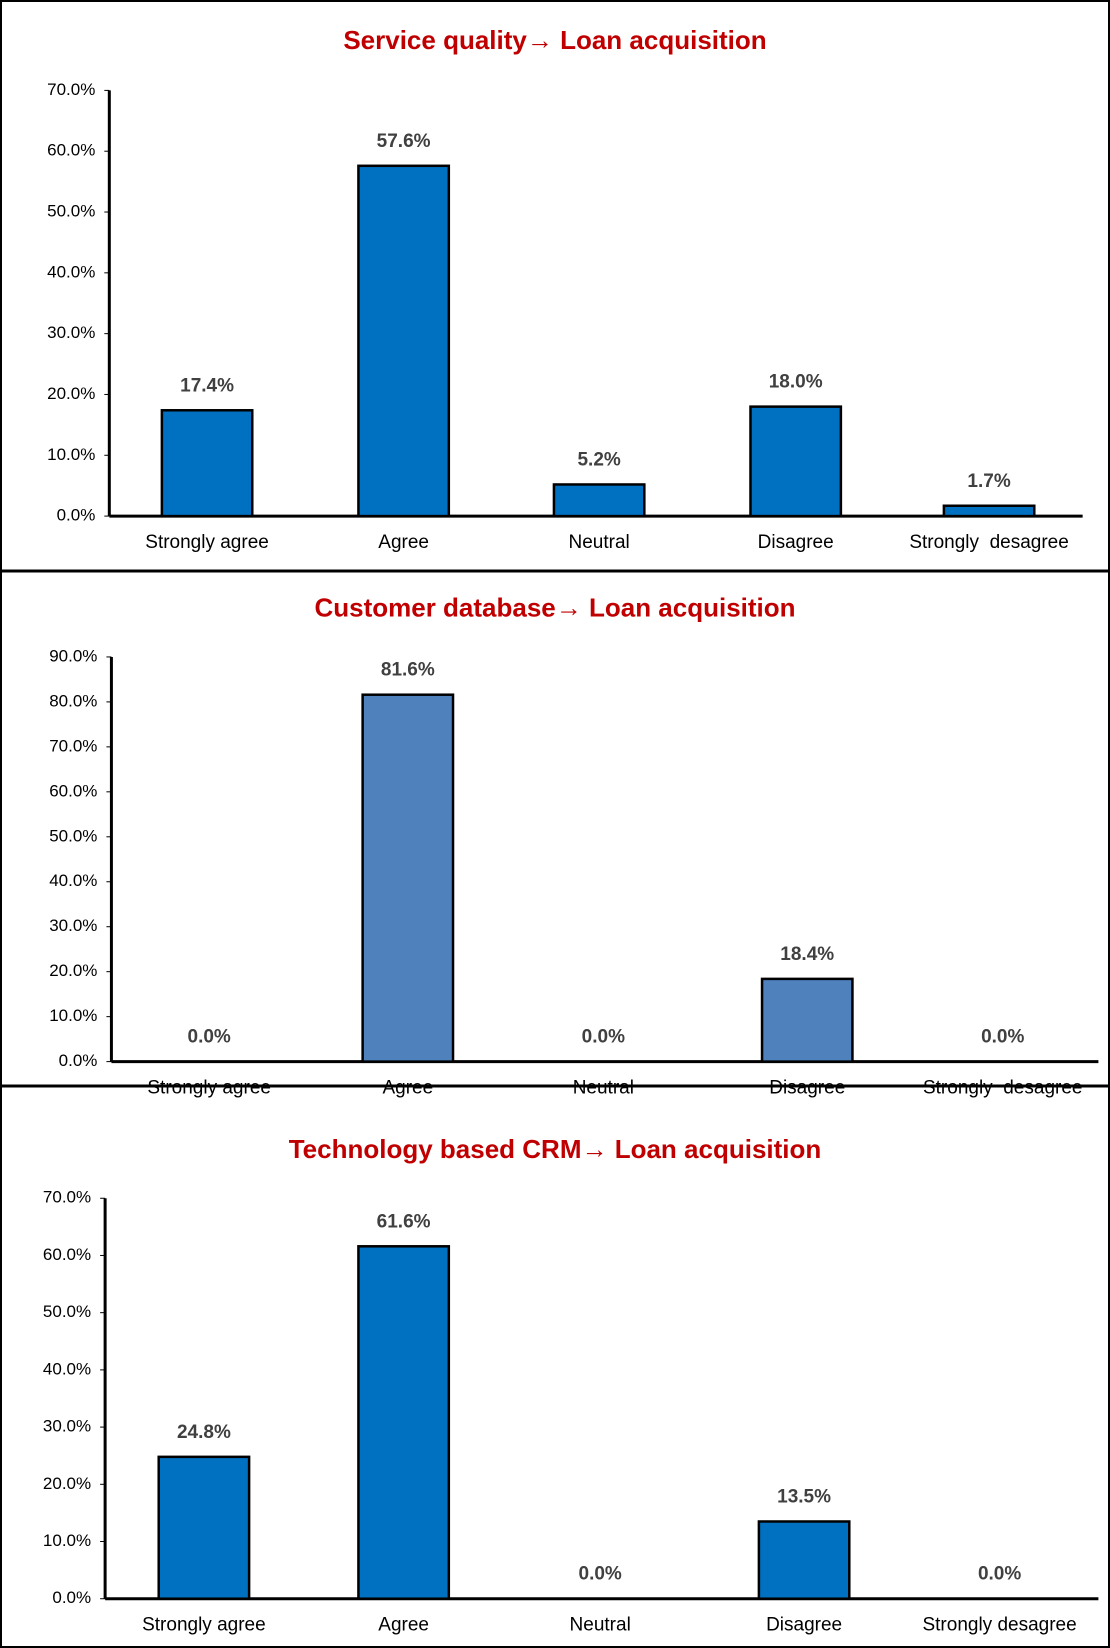  What do you see at coordinates (988, 481) in the screenshot?
I see `data-label: 1.7%` at bounding box center [988, 481].